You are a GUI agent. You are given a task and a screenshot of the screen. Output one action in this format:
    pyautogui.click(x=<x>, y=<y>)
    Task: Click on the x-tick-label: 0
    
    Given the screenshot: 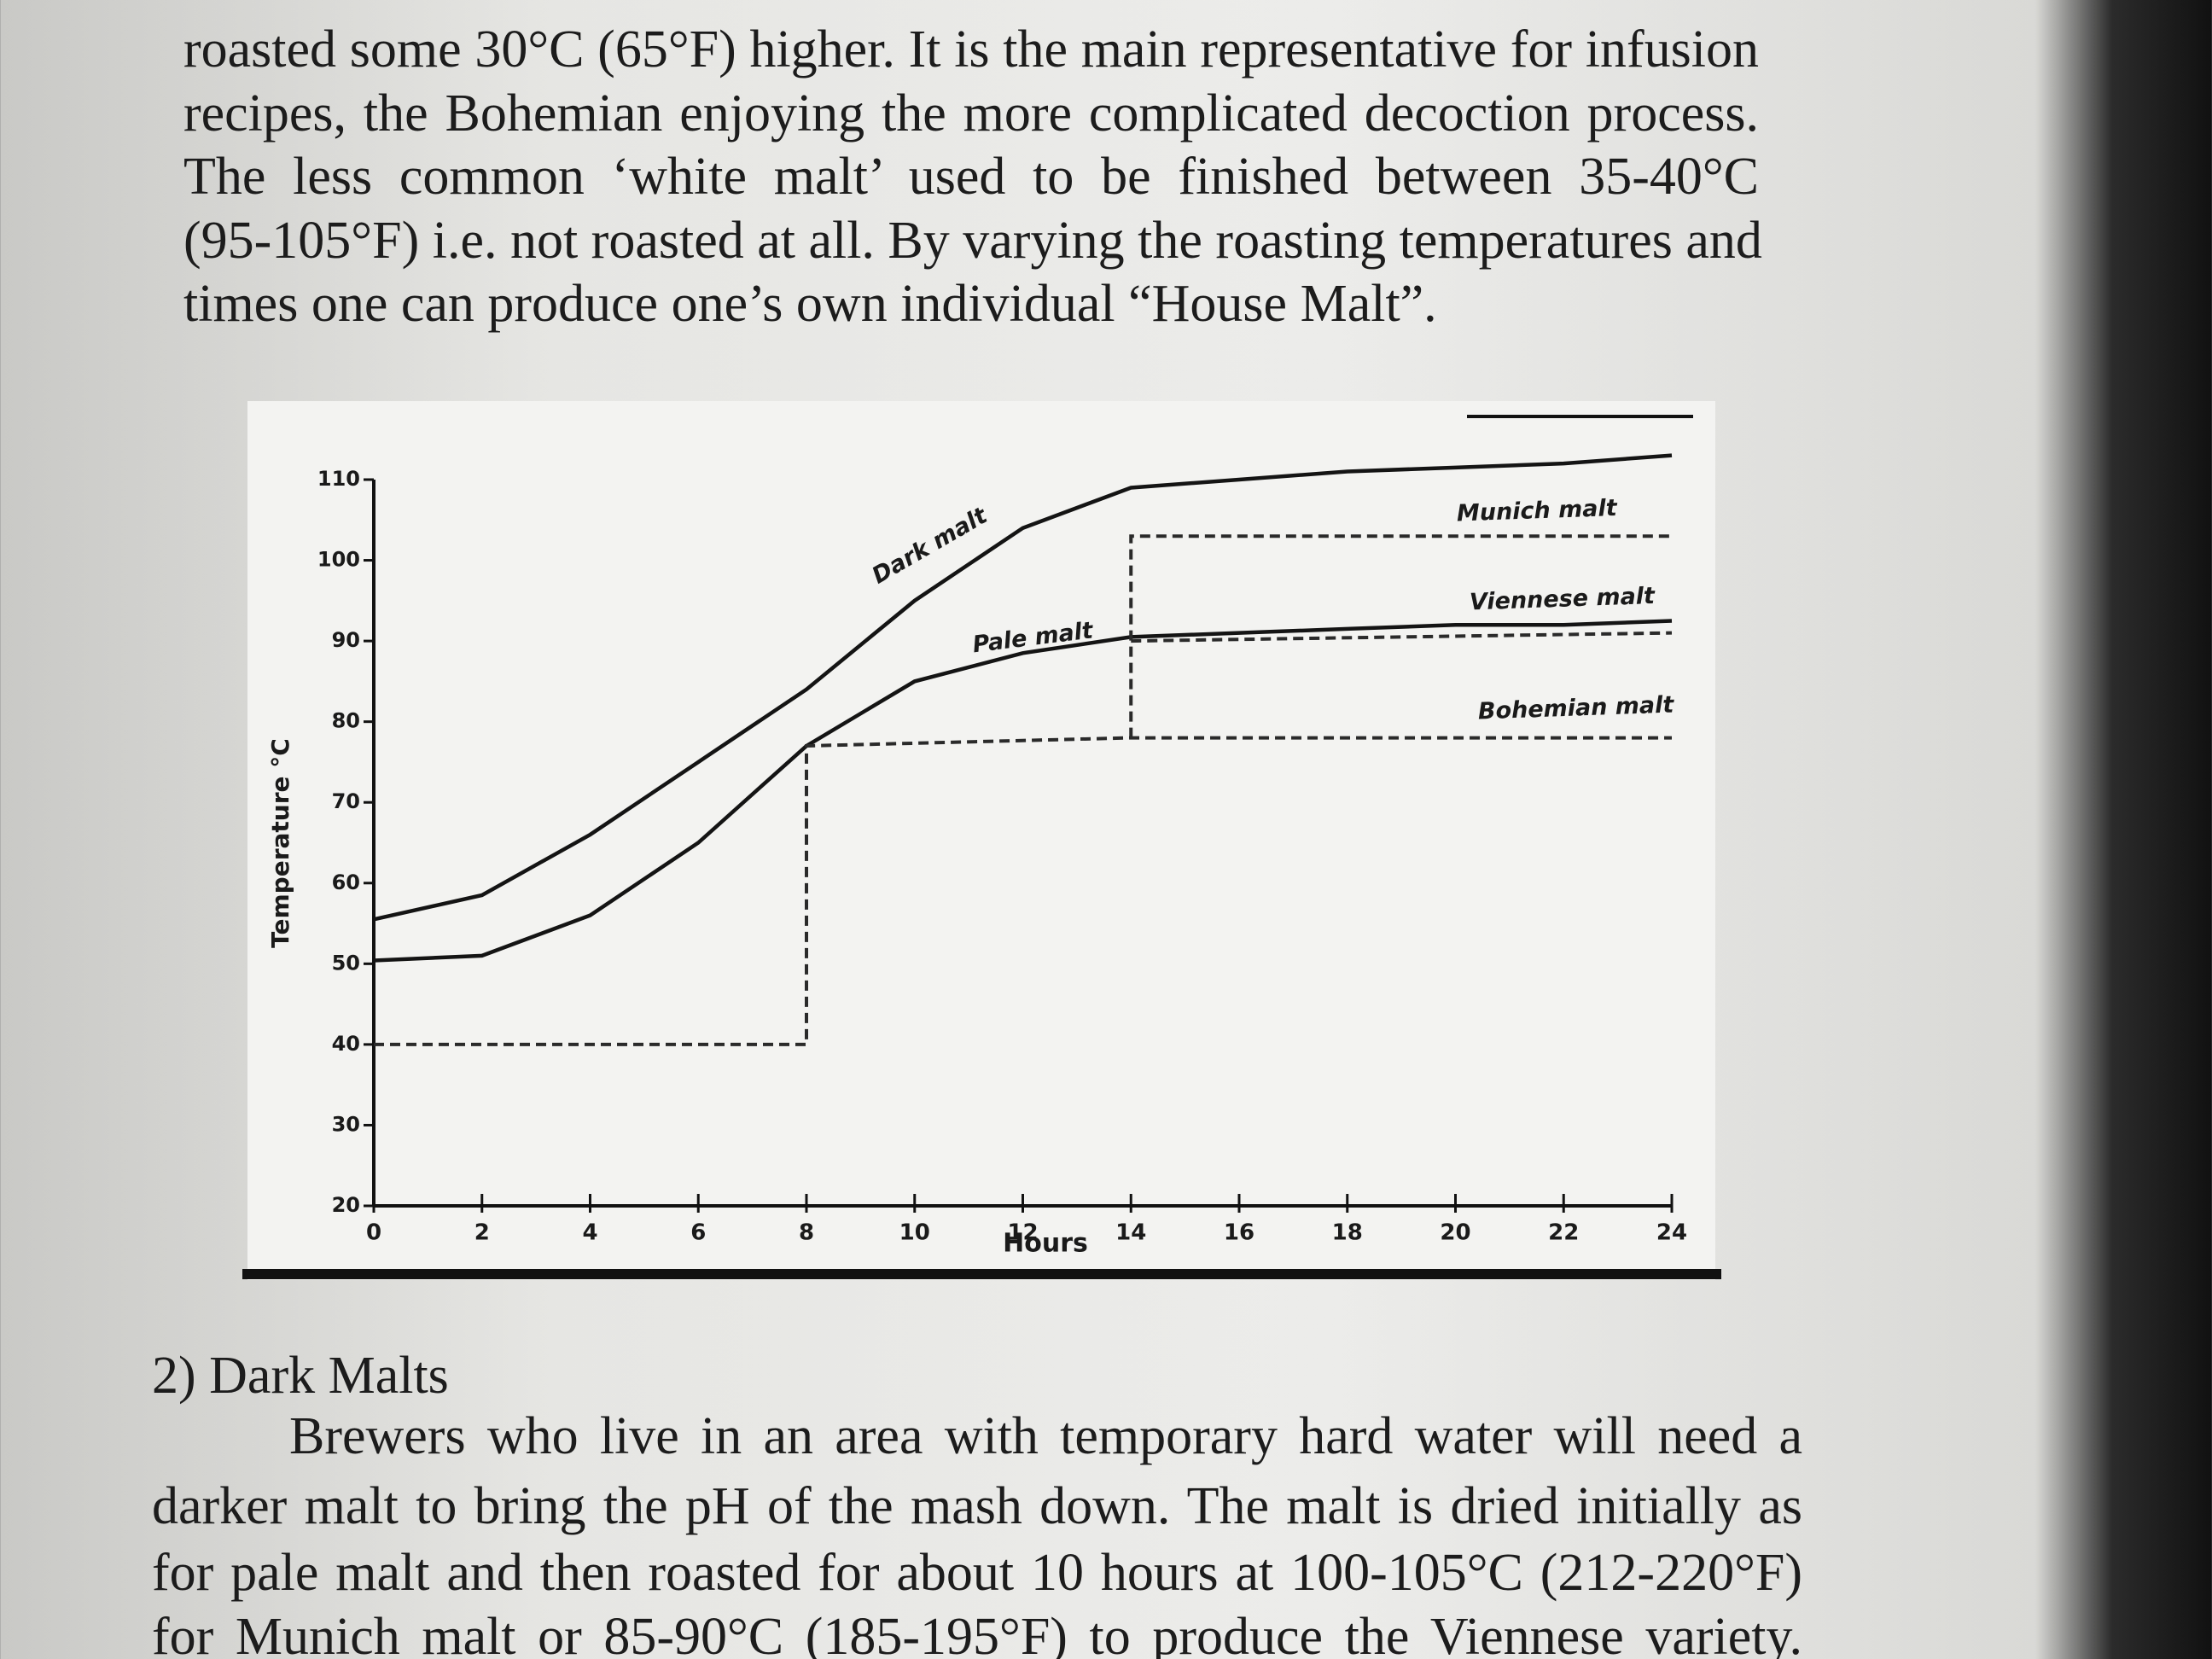 What is the action you would take?
    pyautogui.click(x=373, y=1233)
    